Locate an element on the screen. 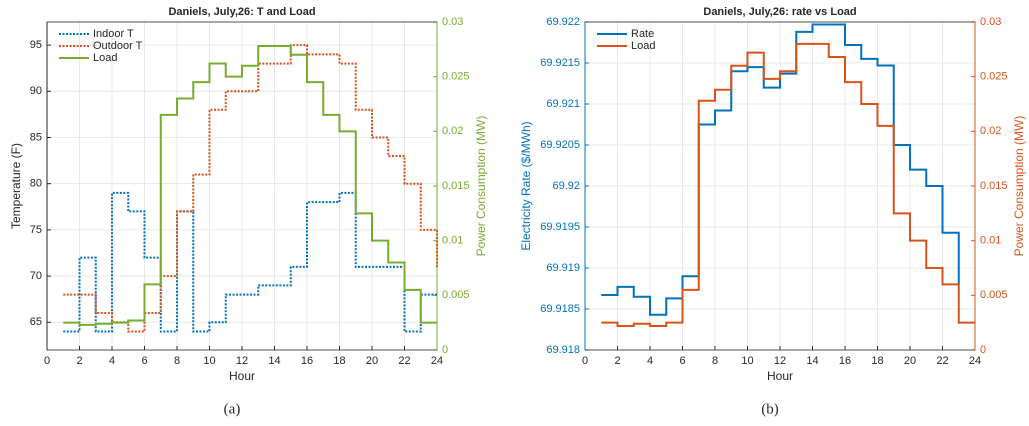 Image resolution: width=1029 pixels, height=426 pixels. y-tick-label: 69.922 is located at coordinates (563, 22).